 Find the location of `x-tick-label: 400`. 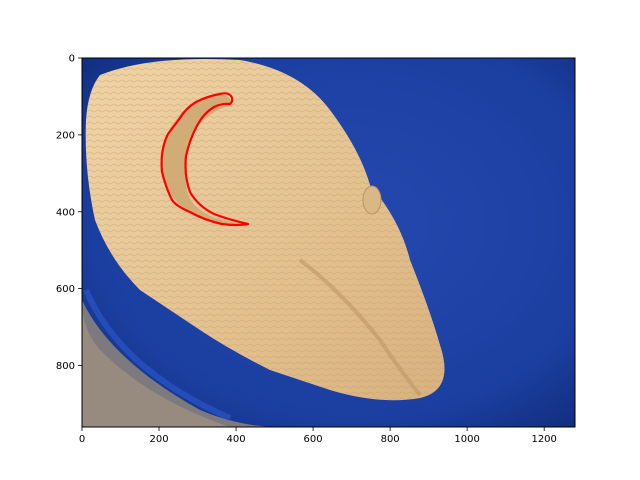

x-tick-label: 400 is located at coordinates (236, 439).